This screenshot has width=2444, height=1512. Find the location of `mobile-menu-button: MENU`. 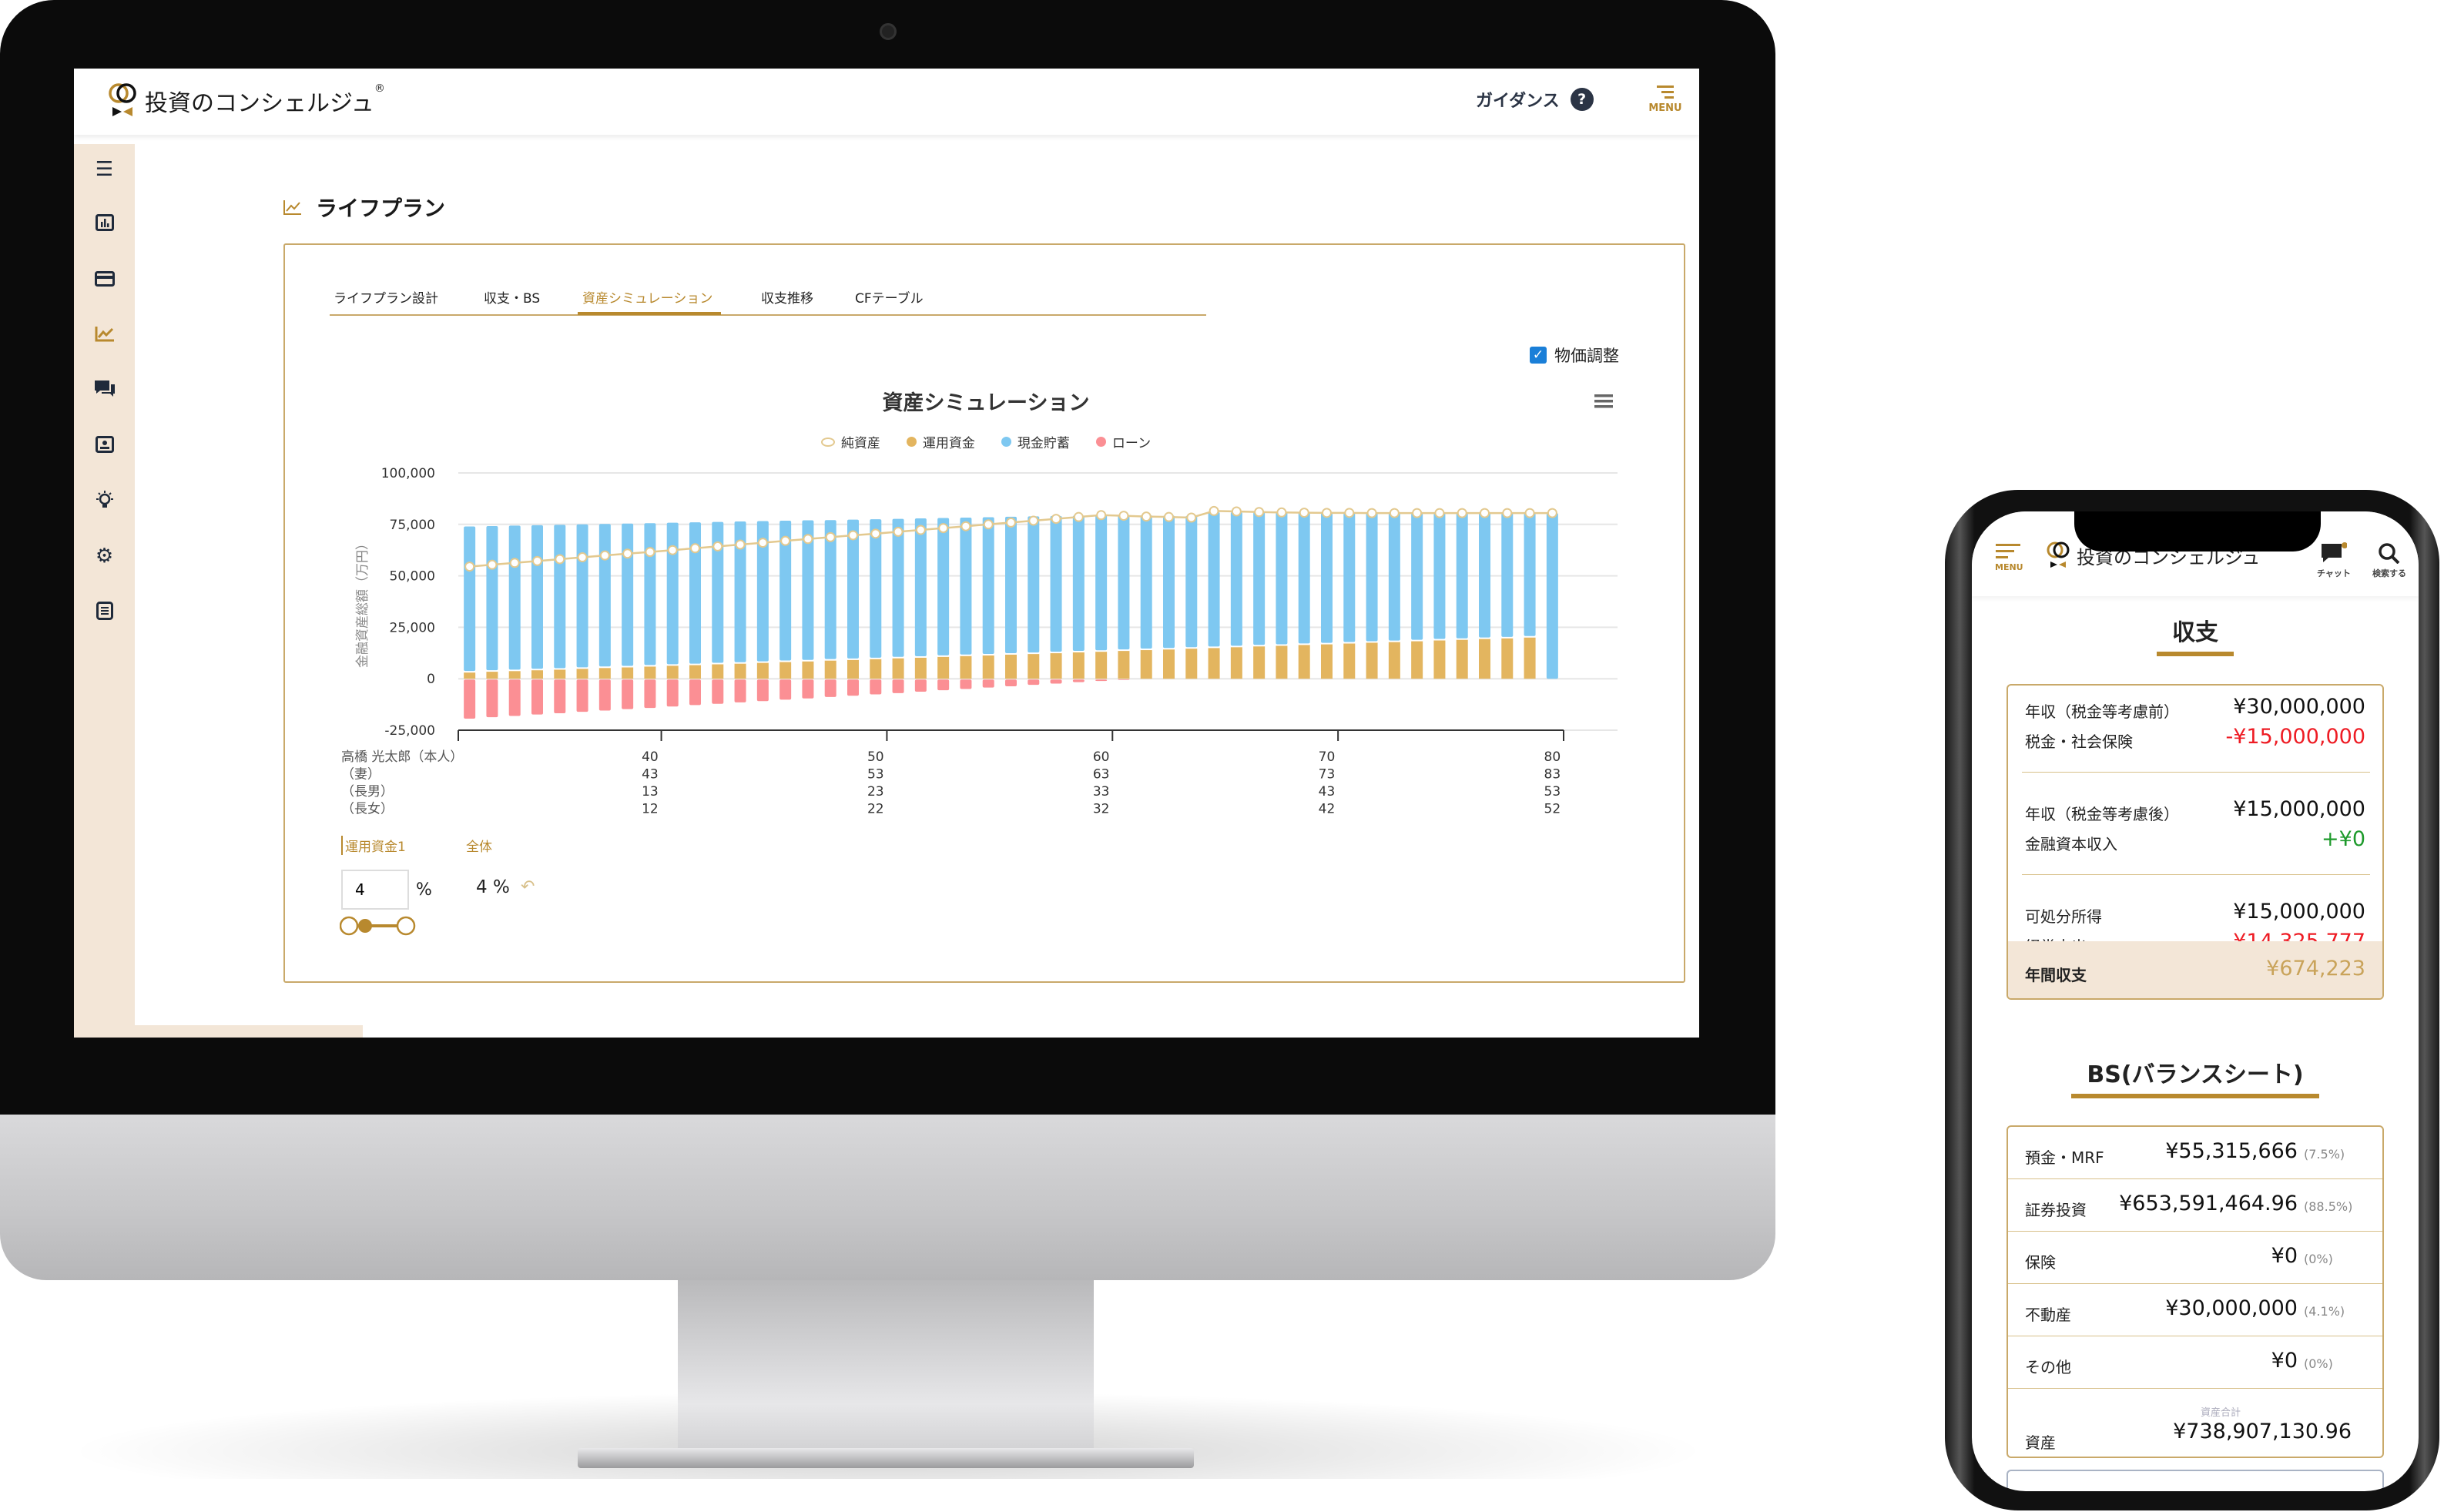

mobile-menu-button: MENU is located at coordinates (2009, 558).